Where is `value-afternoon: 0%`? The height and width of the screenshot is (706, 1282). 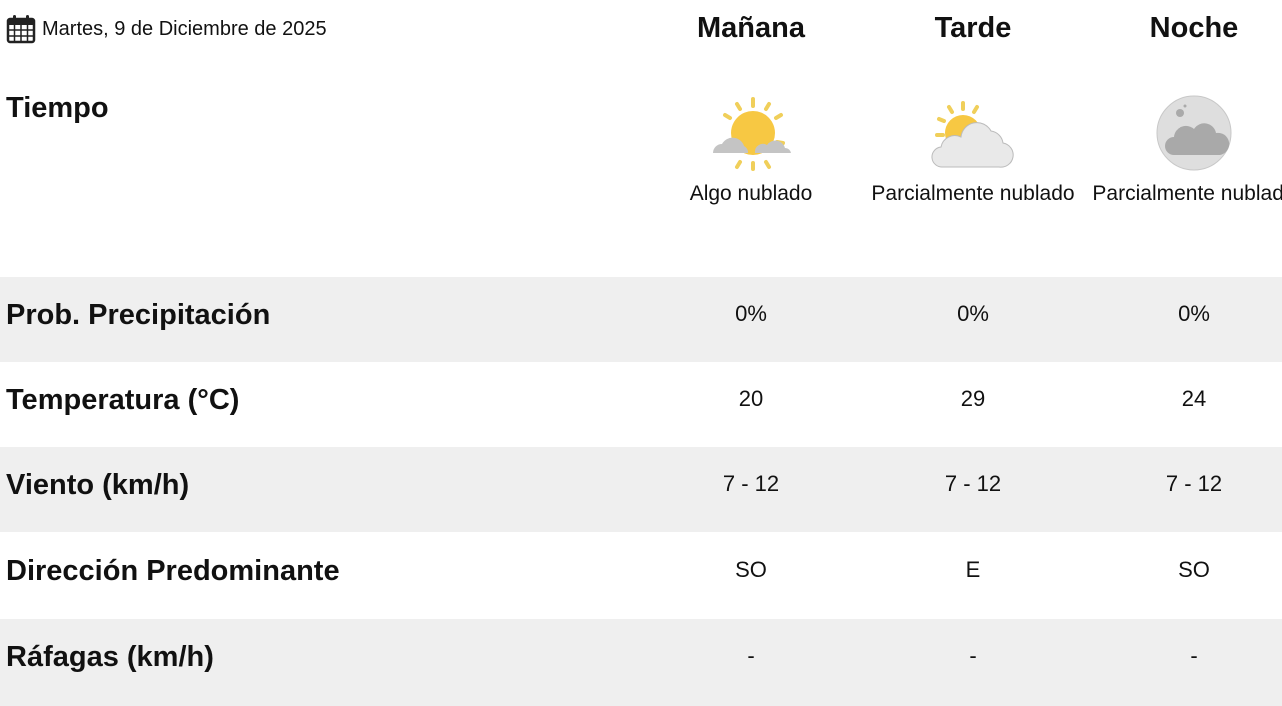
value-afternoon: 0% is located at coordinates (973, 313).